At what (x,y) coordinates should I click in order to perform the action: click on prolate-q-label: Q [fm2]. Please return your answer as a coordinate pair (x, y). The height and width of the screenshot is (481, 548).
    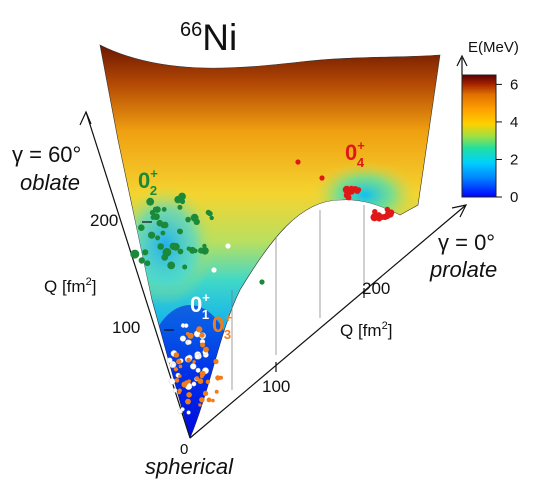
    Looking at the image, I should click on (366, 330).